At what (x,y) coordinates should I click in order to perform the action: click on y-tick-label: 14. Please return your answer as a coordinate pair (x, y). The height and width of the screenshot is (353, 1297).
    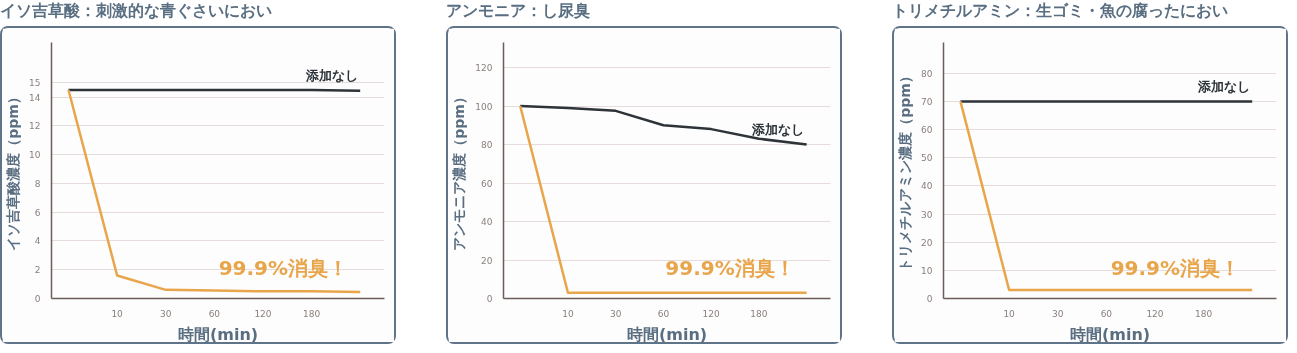
    Looking at the image, I should click on (35, 97).